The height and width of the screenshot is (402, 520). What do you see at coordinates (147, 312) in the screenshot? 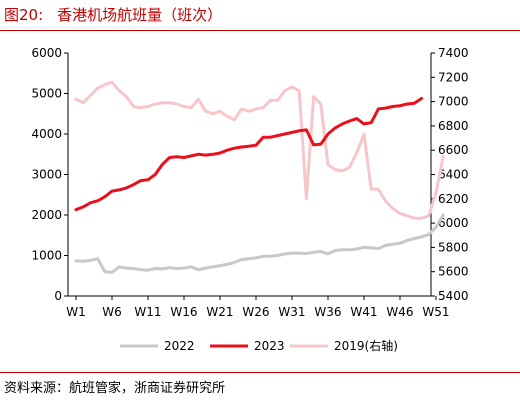
I see `x-tick-label: W11` at bounding box center [147, 312].